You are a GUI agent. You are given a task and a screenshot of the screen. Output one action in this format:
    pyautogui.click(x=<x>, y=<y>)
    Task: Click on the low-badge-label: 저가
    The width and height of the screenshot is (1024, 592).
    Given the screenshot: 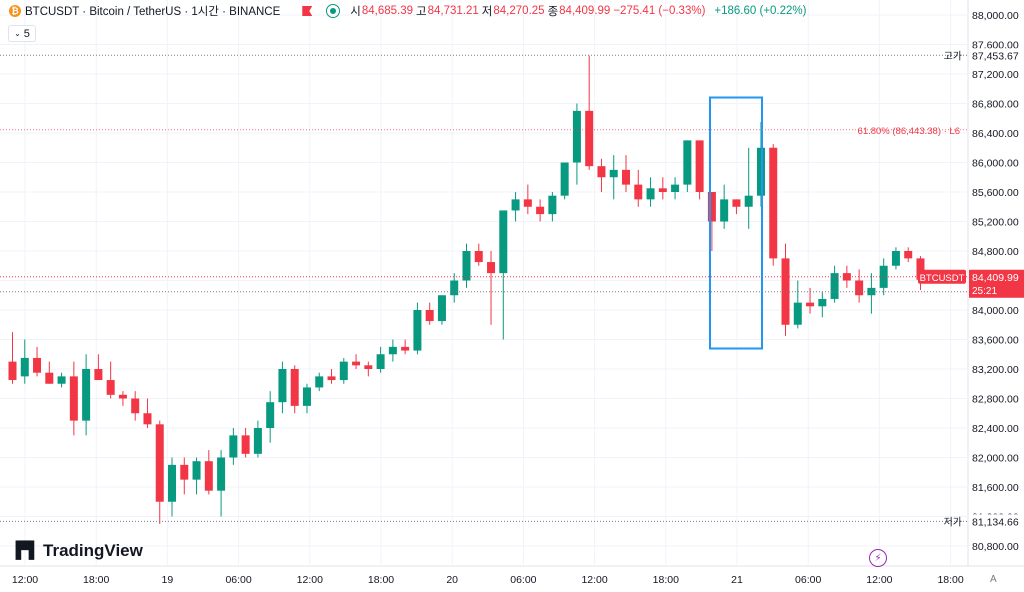 What is the action you would take?
    pyautogui.click(x=953, y=522)
    